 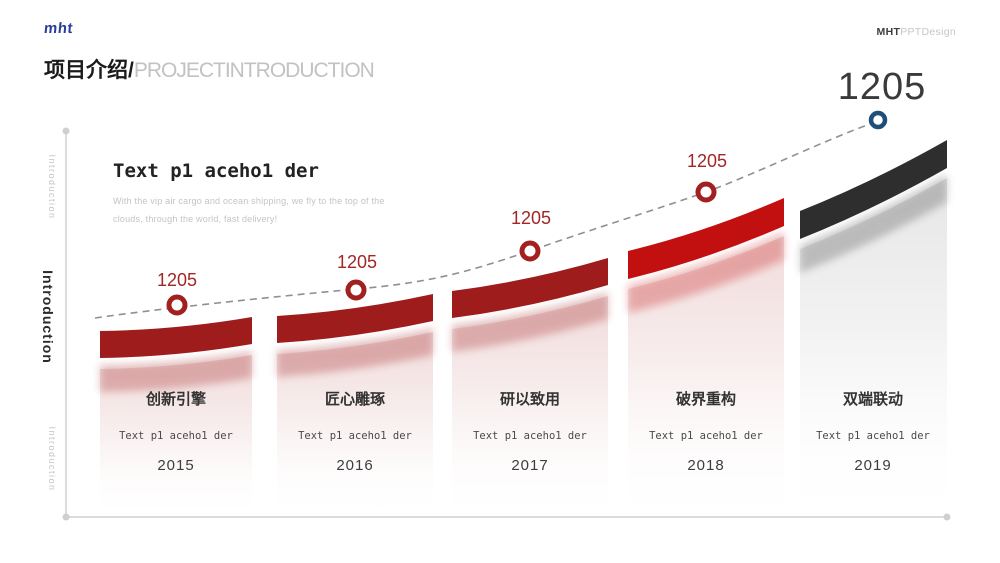 I want to click on axis-dot-right, so click(x=947, y=517).